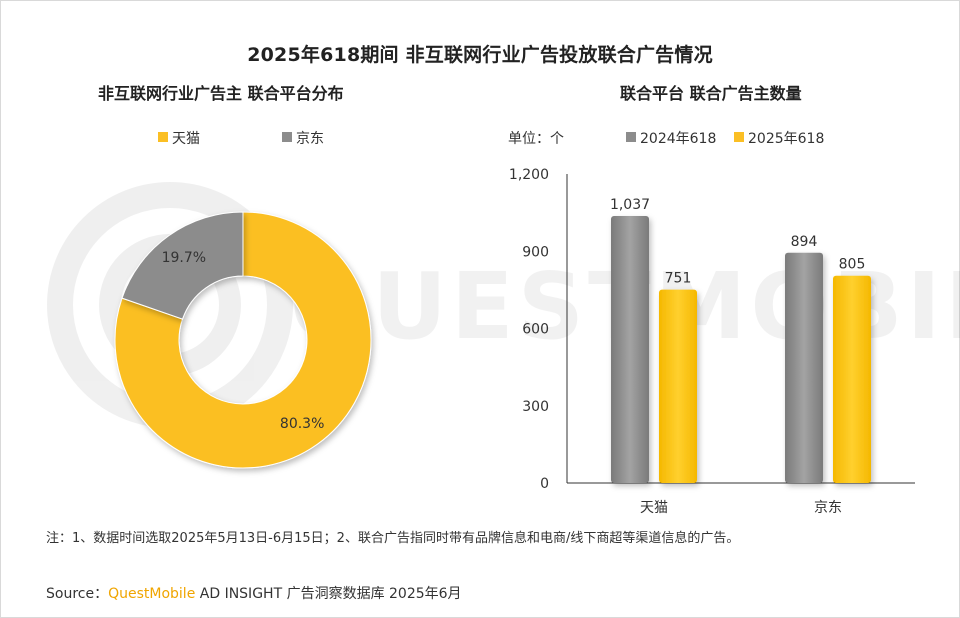  I want to click on legend-label: 2025年618, so click(786, 139).